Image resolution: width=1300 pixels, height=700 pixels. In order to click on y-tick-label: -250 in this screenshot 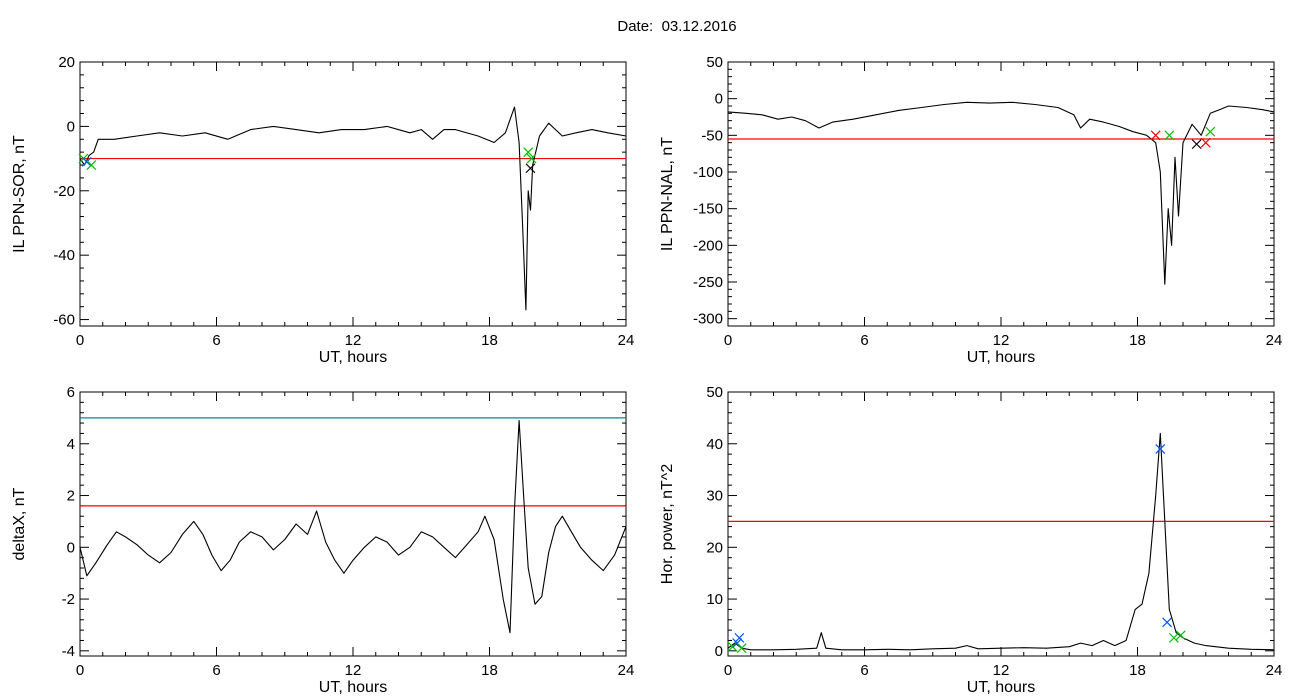, I will do `click(708, 282)`.